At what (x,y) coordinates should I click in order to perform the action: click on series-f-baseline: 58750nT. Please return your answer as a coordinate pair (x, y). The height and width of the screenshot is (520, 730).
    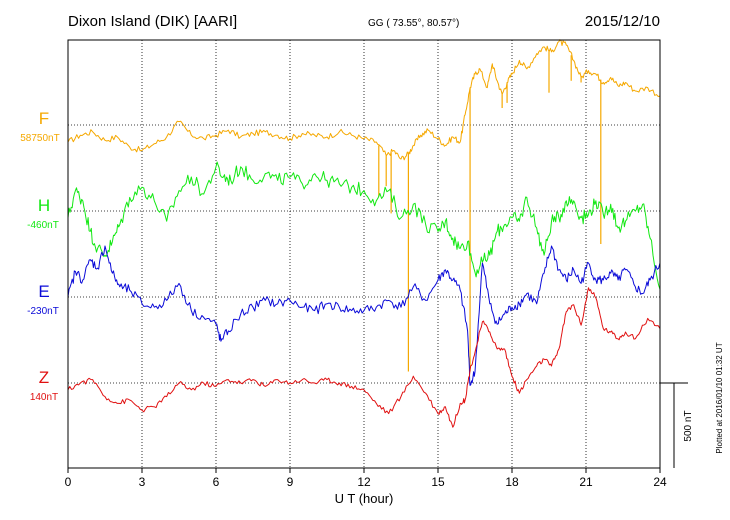
    Looking at the image, I should click on (39, 138).